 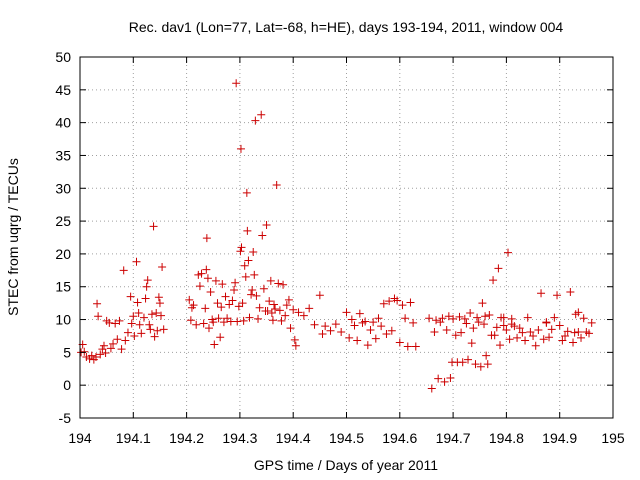 What do you see at coordinates (63, 57) in the screenshot?
I see `y-tick-label: 50` at bounding box center [63, 57].